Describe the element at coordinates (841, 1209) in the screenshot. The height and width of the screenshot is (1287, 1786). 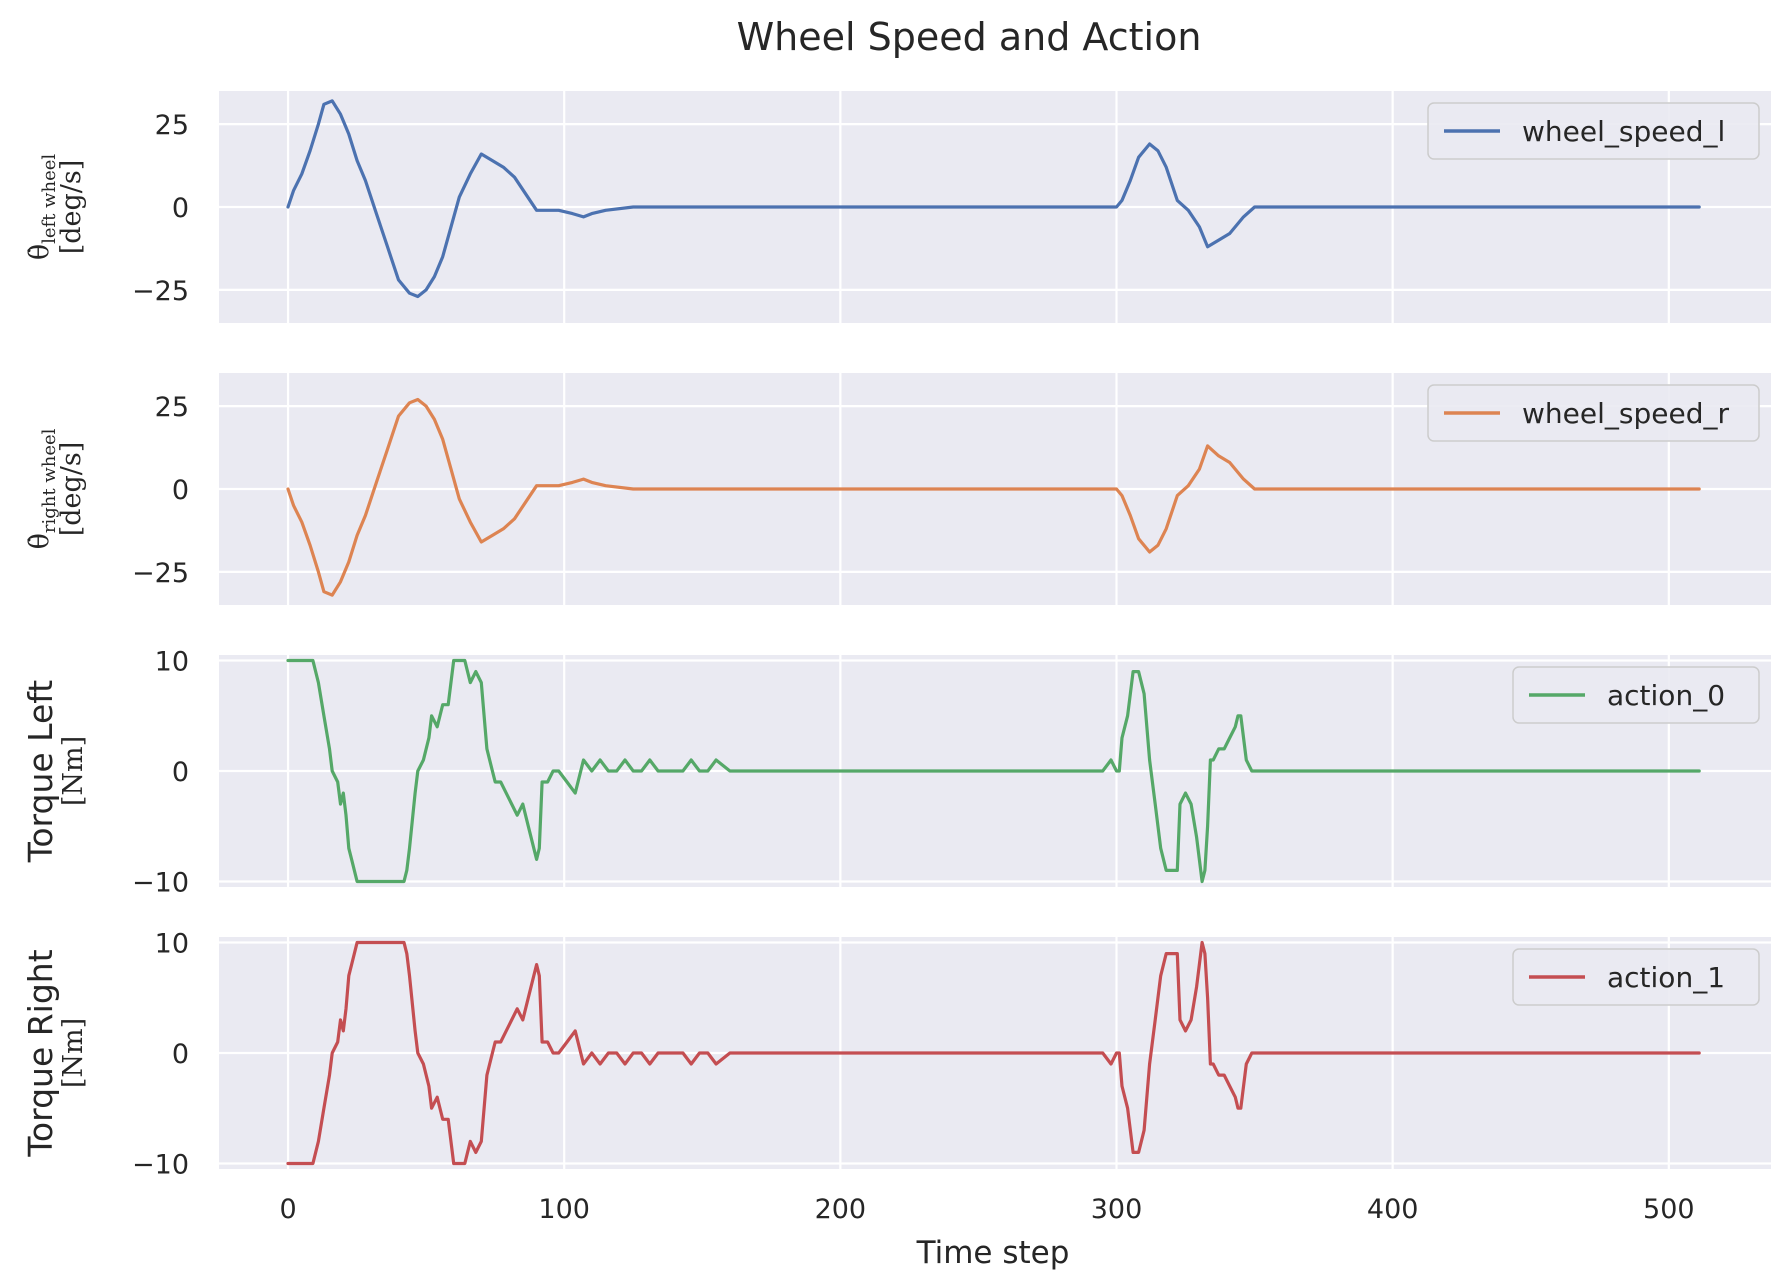
I see `x-tick-label: 200` at that location.